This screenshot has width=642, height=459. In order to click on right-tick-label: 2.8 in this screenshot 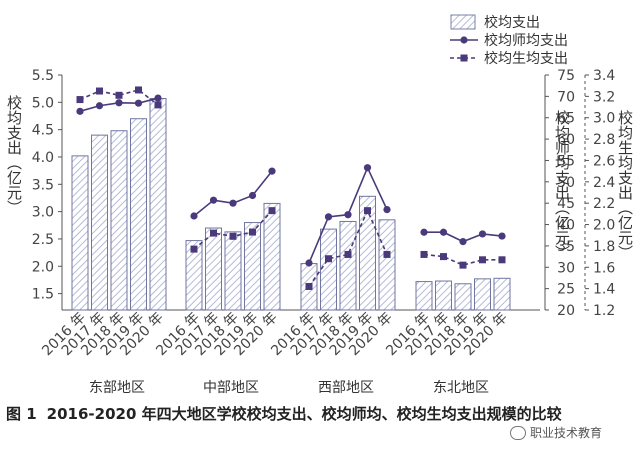, I will do `click(604, 140)`.